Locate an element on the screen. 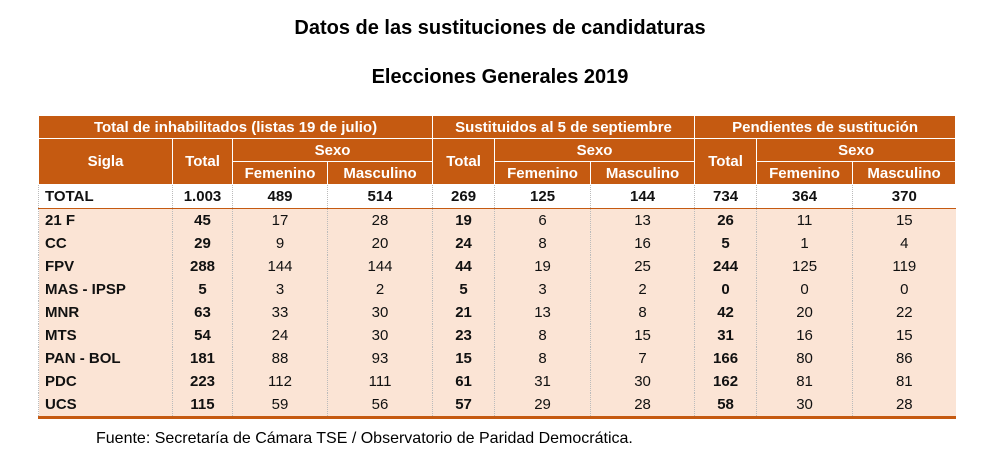 The image size is (1000, 472). total-row: TOTAL 1.003 489 514 269 125 144 734 364 370 is located at coordinates (497, 196).